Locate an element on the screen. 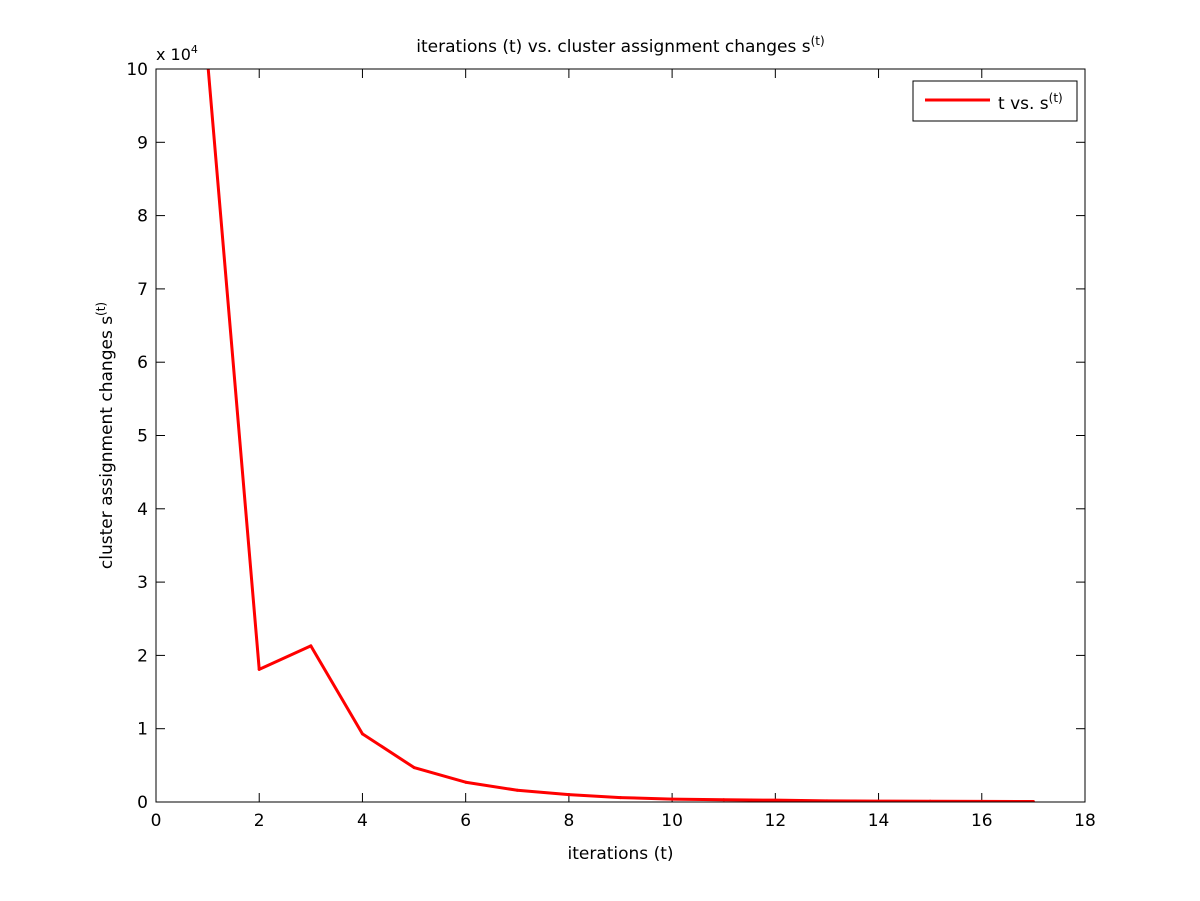 The image size is (1200, 901). y-tick-label: 10 is located at coordinates (137, 70).